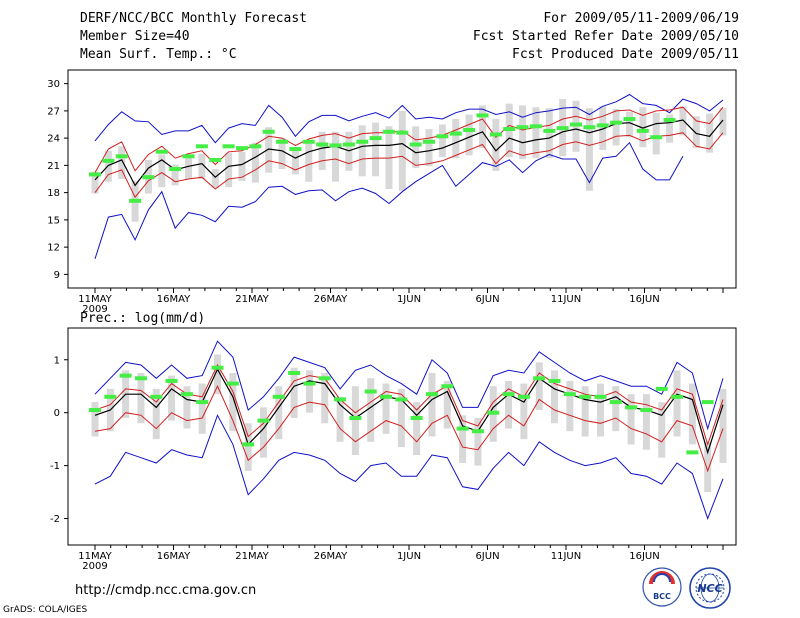 This screenshot has width=800, height=618. Describe the element at coordinates (53, 139) in the screenshot. I see `y-tick-label: 24` at that location.